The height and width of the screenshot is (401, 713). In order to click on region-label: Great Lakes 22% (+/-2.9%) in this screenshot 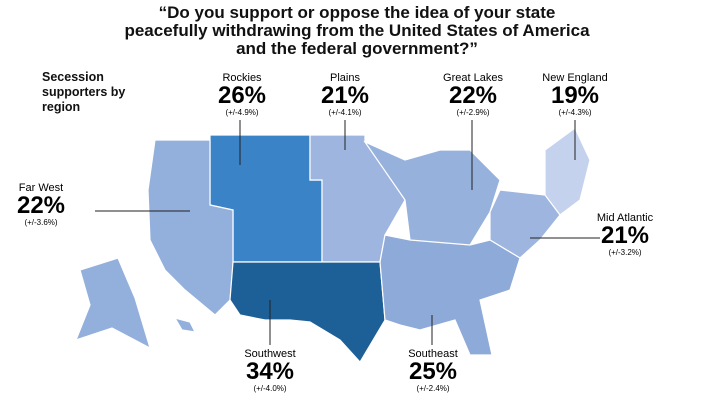, I will do `click(473, 94)`.